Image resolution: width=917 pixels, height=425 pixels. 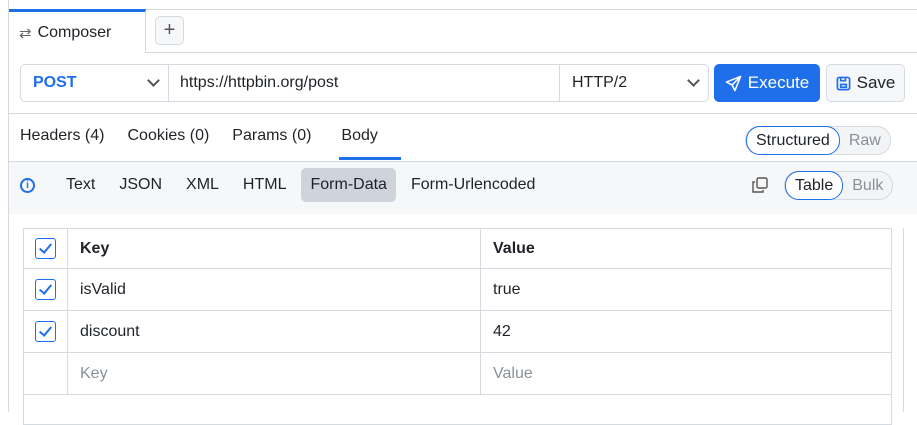 I want to click on key-input: Key, so click(x=274, y=373).